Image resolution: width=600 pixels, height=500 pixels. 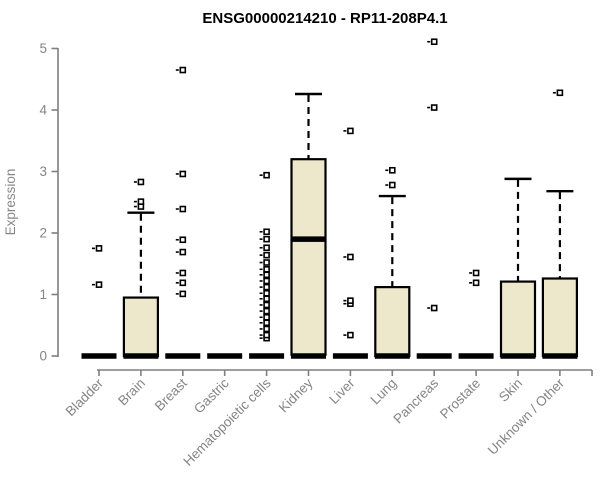 What do you see at coordinates (43, 110) in the screenshot?
I see `y-tick-label: 4` at bounding box center [43, 110].